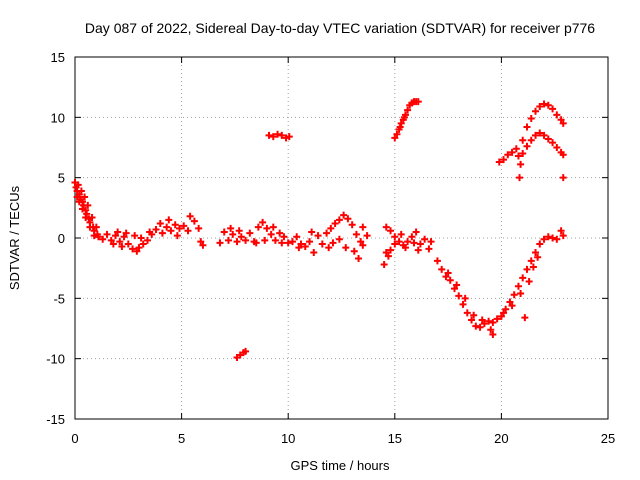 The image size is (640, 480). Describe the element at coordinates (500, 283) in the screenshot. I see `series-depression` at that location.